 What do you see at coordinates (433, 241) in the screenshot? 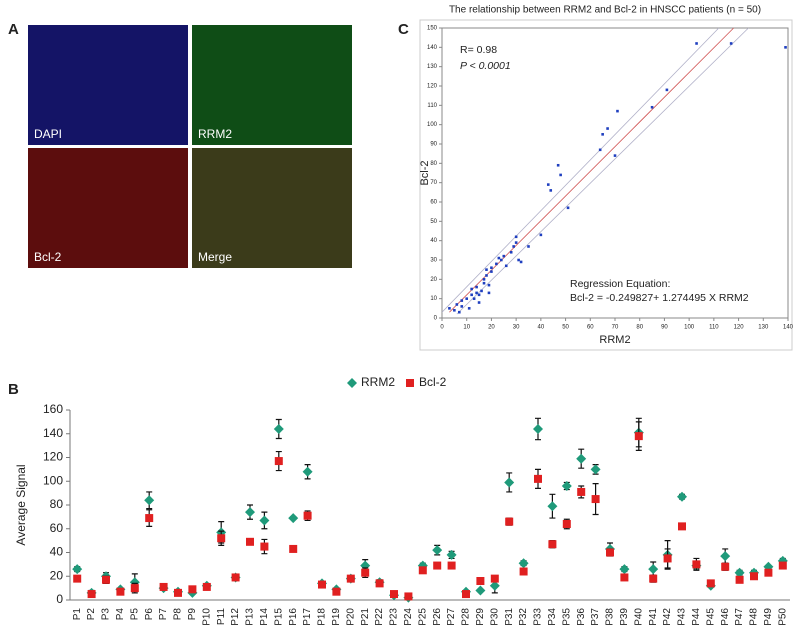
I see `y-tick-label: 40` at bounding box center [433, 241].